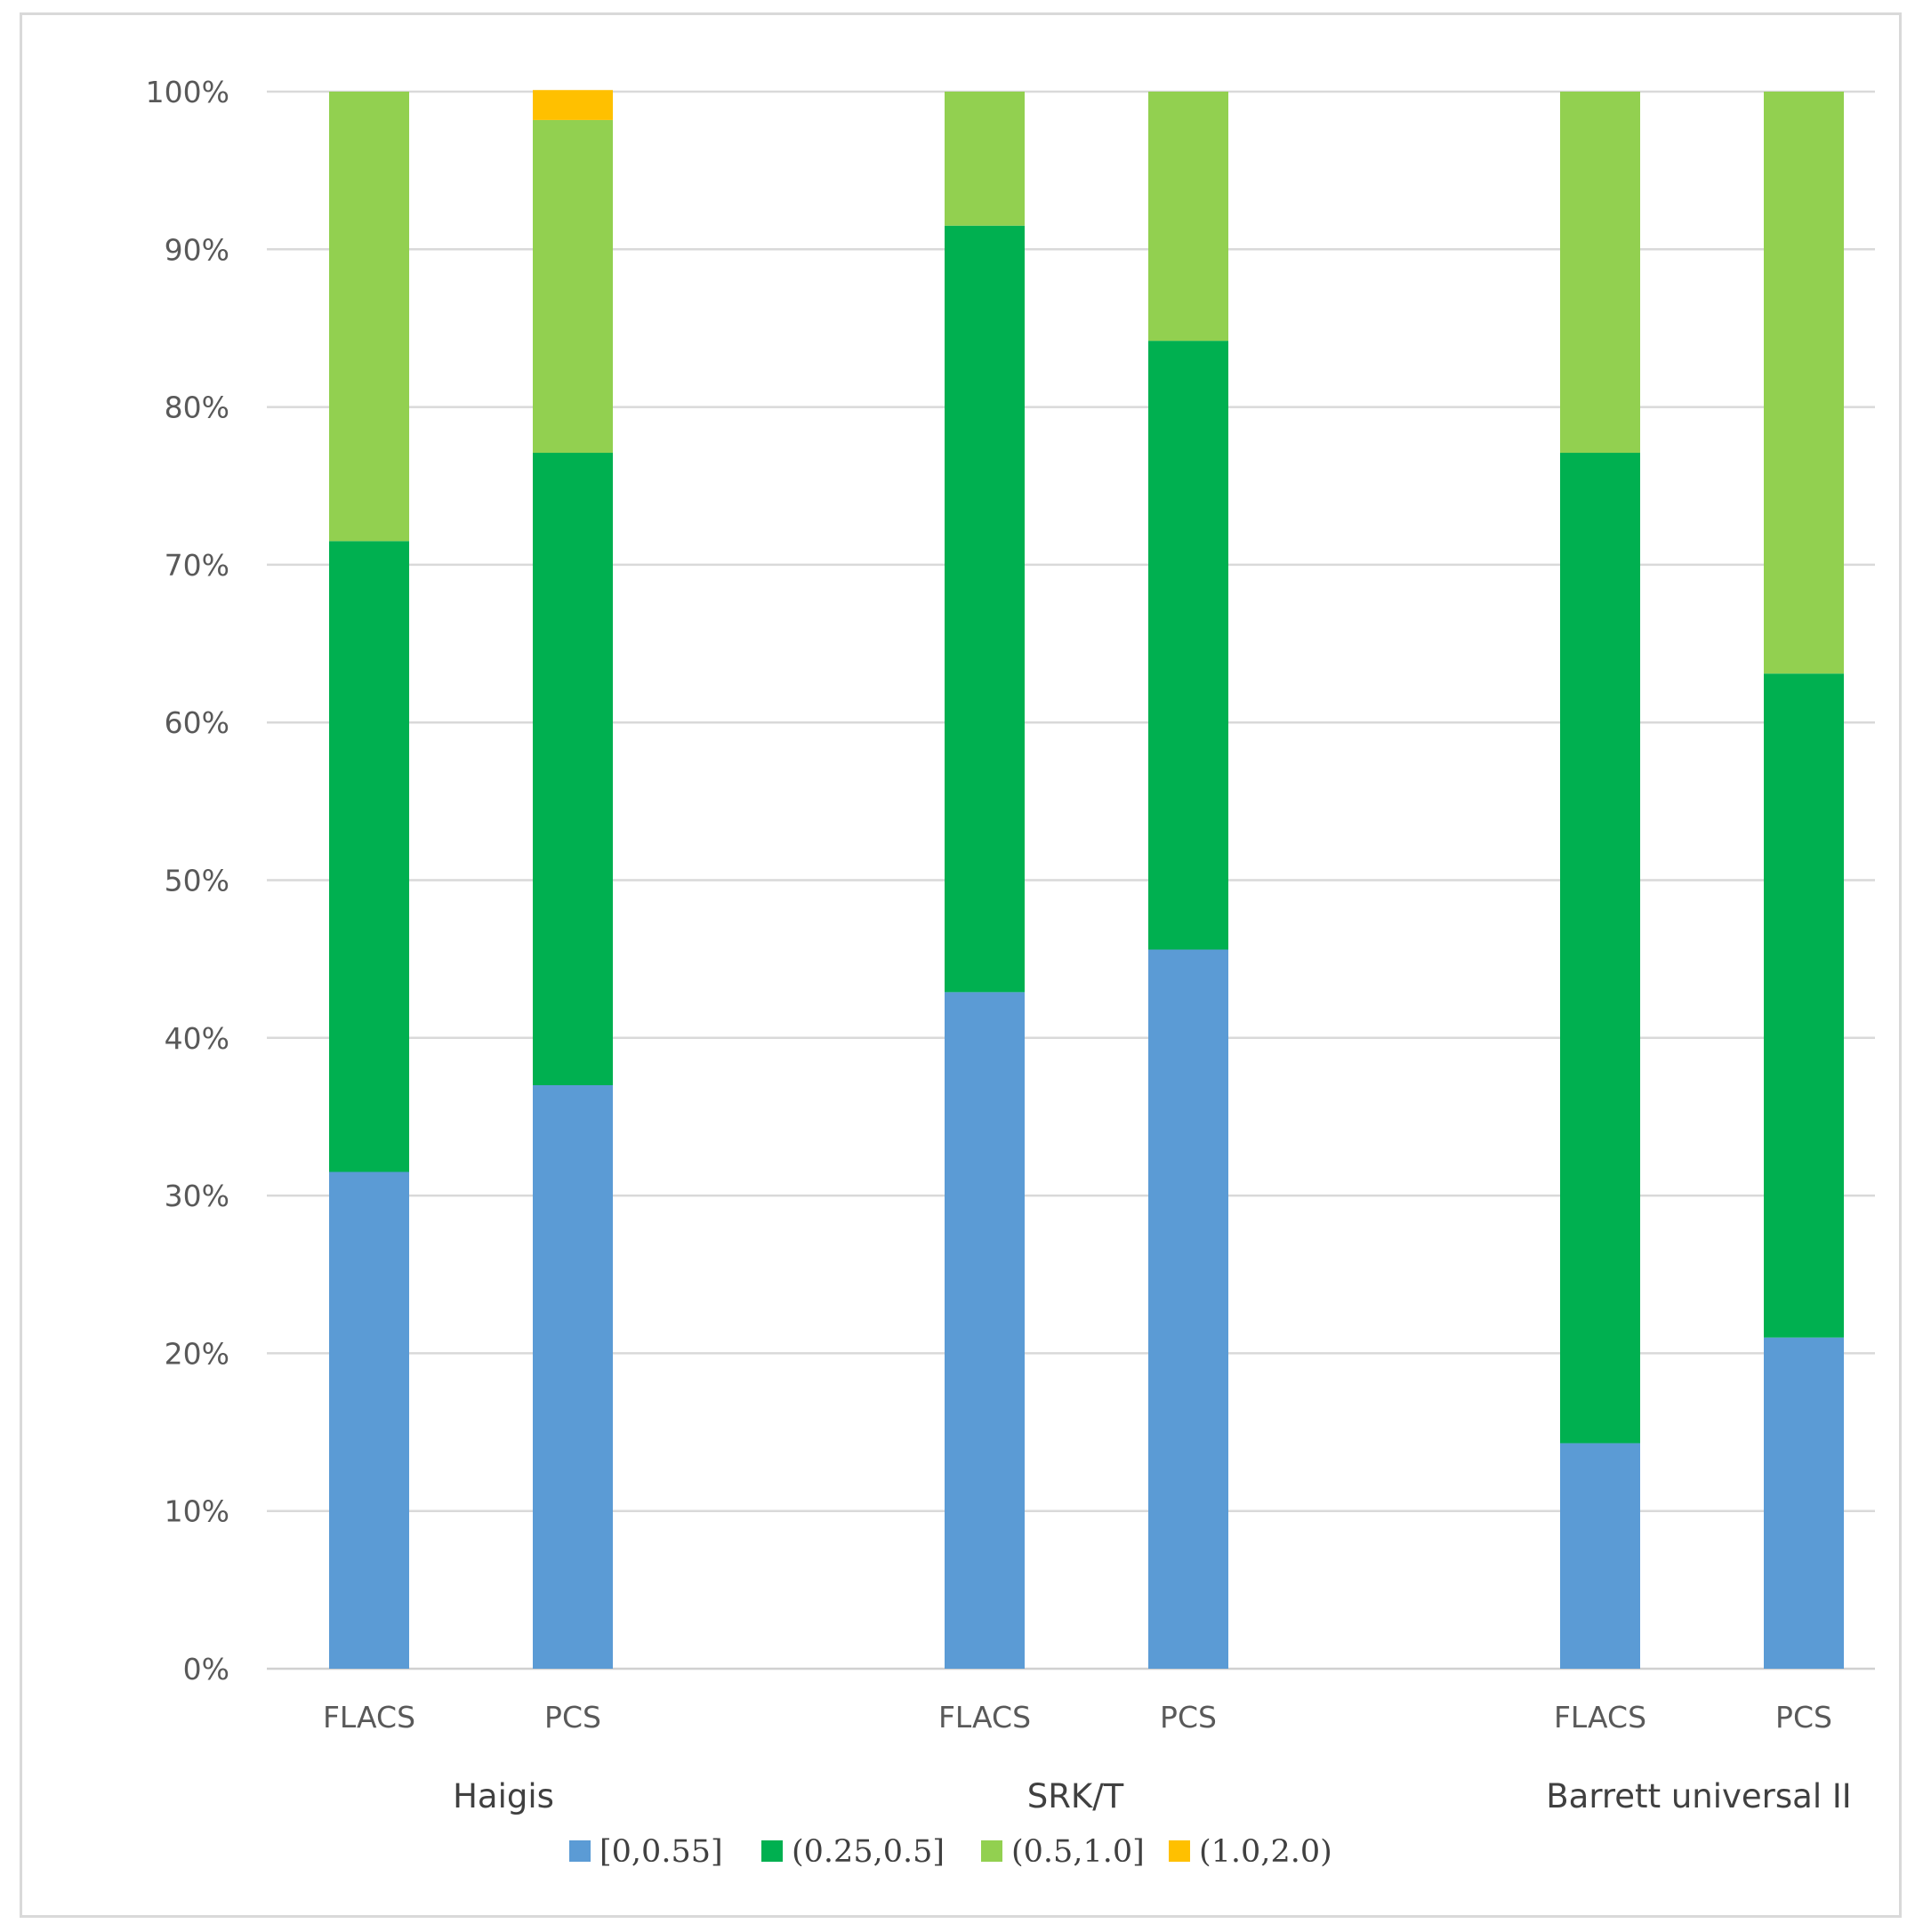  What do you see at coordinates (206, 1669) in the screenshot?
I see `y-tick-label: 0%` at bounding box center [206, 1669].